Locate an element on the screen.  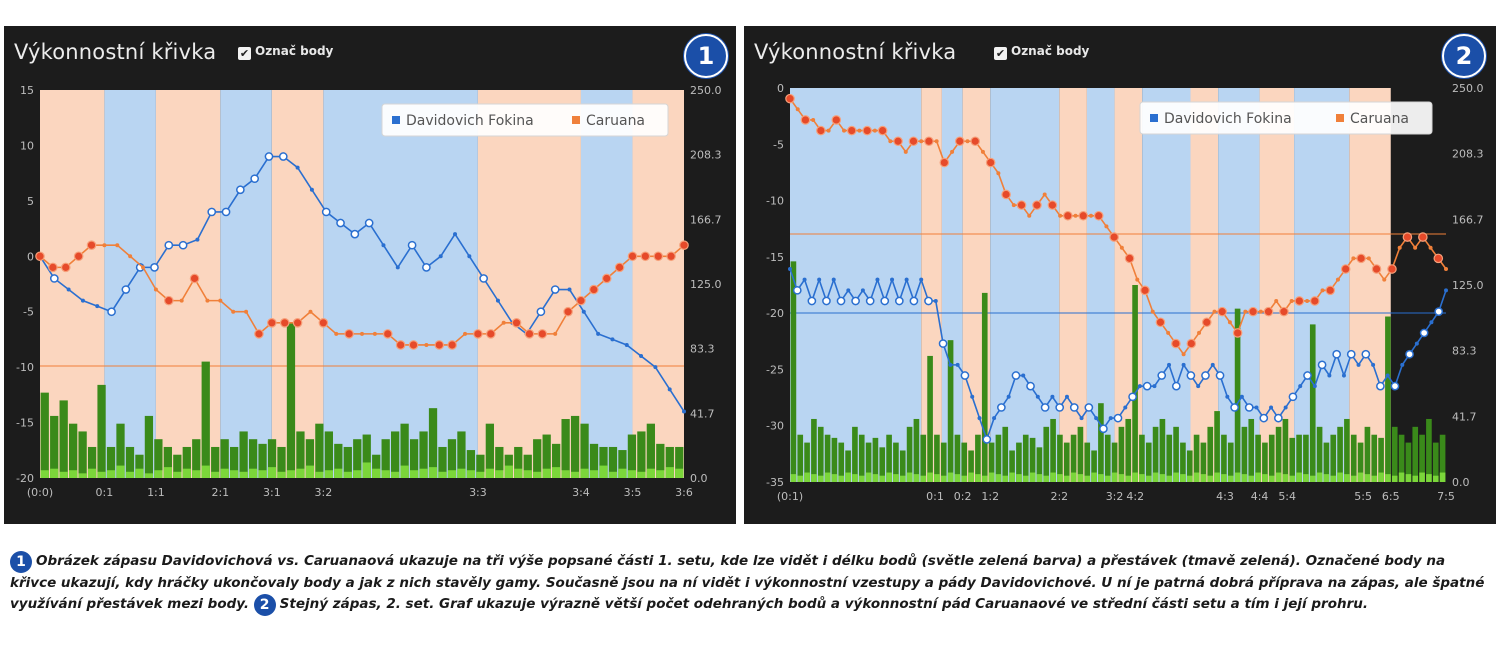
right-axis-tick: 125.0 is located at coordinates (706, 284).